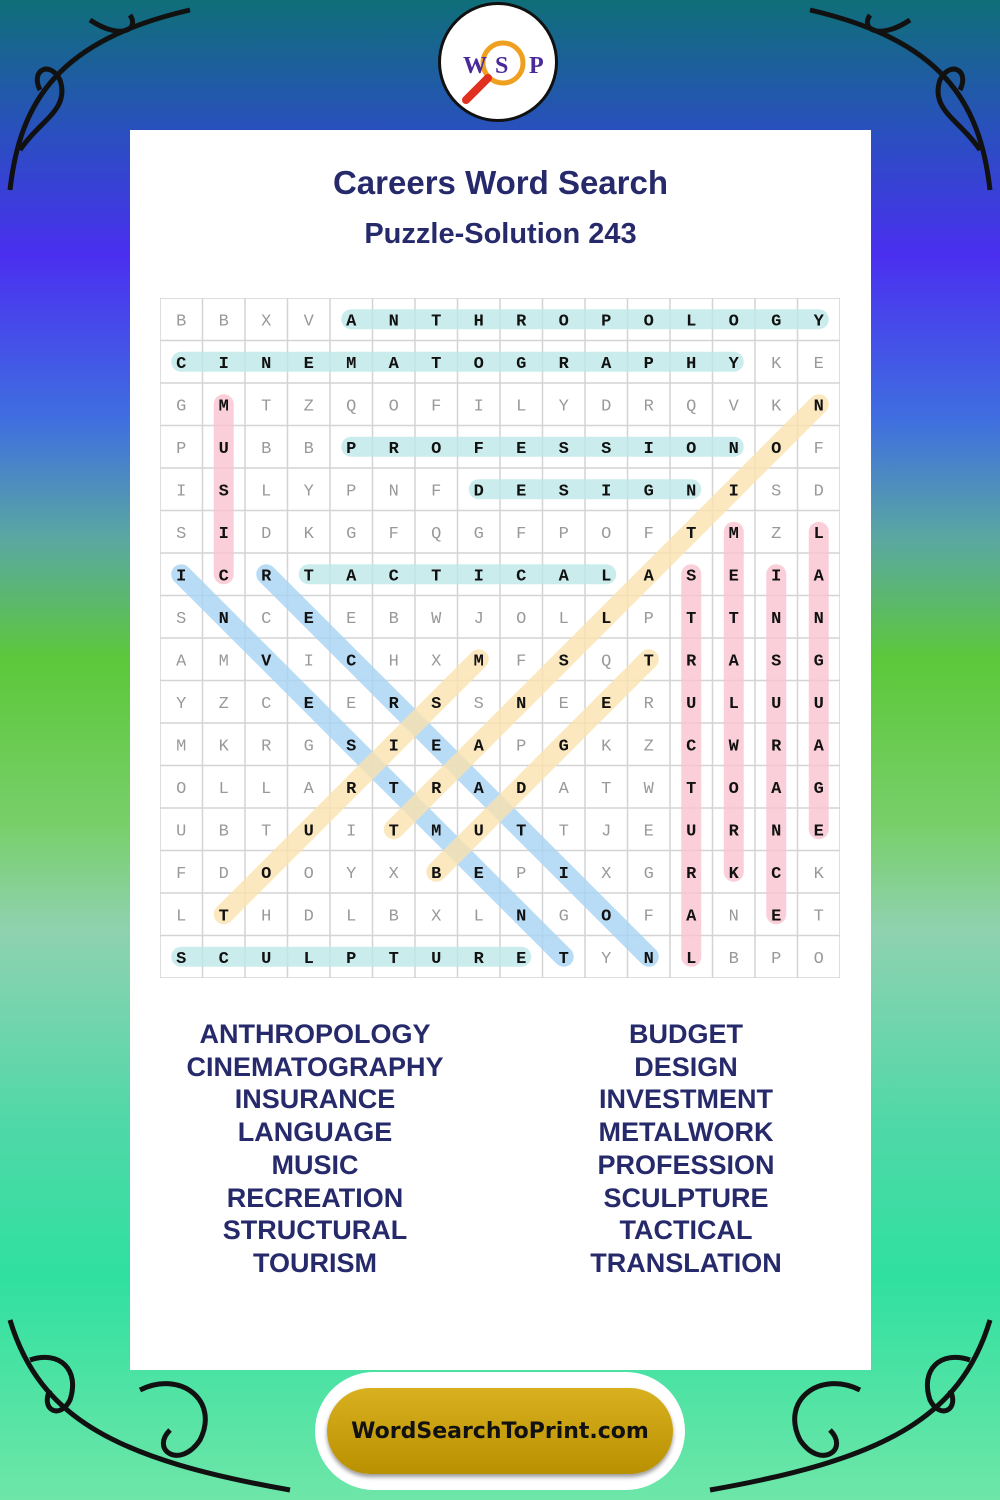  What do you see at coordinates (606, 831) in the screenshot?
I see `grid-cell: J` at bounding box center [606, 831].